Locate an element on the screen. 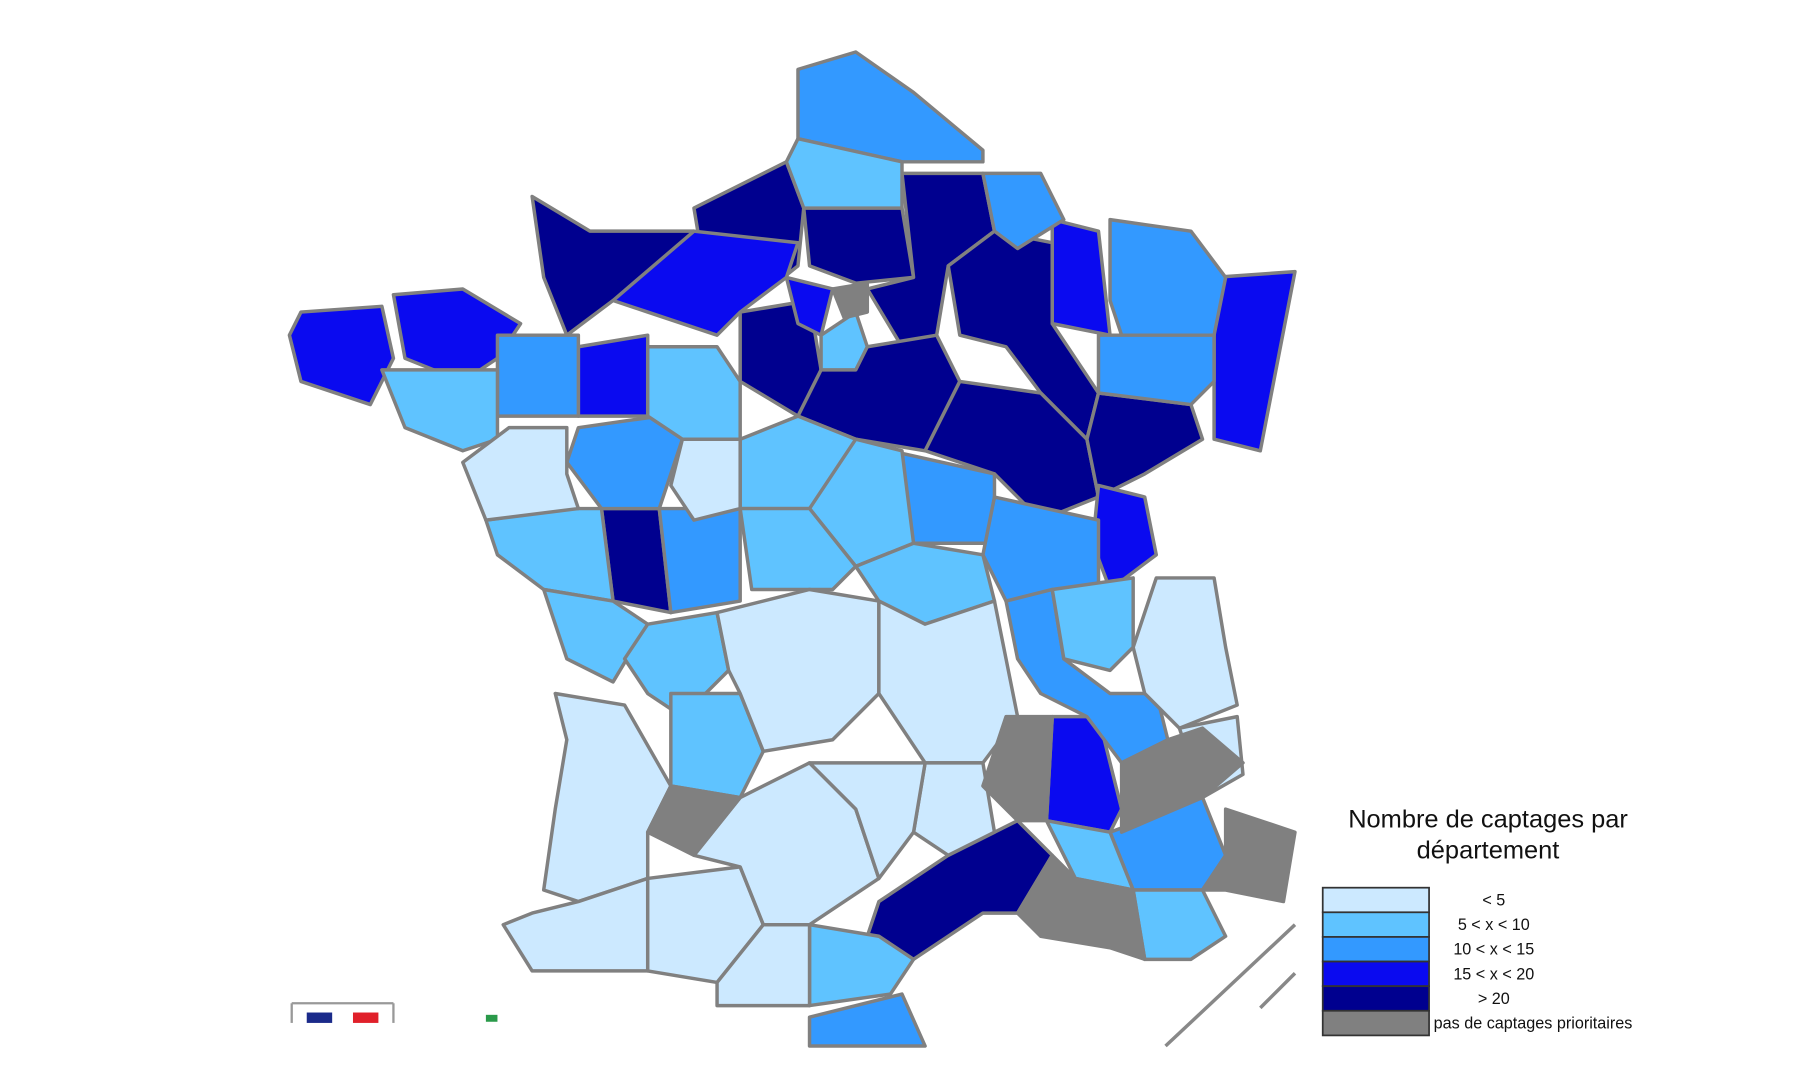 Image resolution: width=1804 pixels, height=1068 pixels. legend-label: 15 < x < 20 is located at coordinates (1493, 974).